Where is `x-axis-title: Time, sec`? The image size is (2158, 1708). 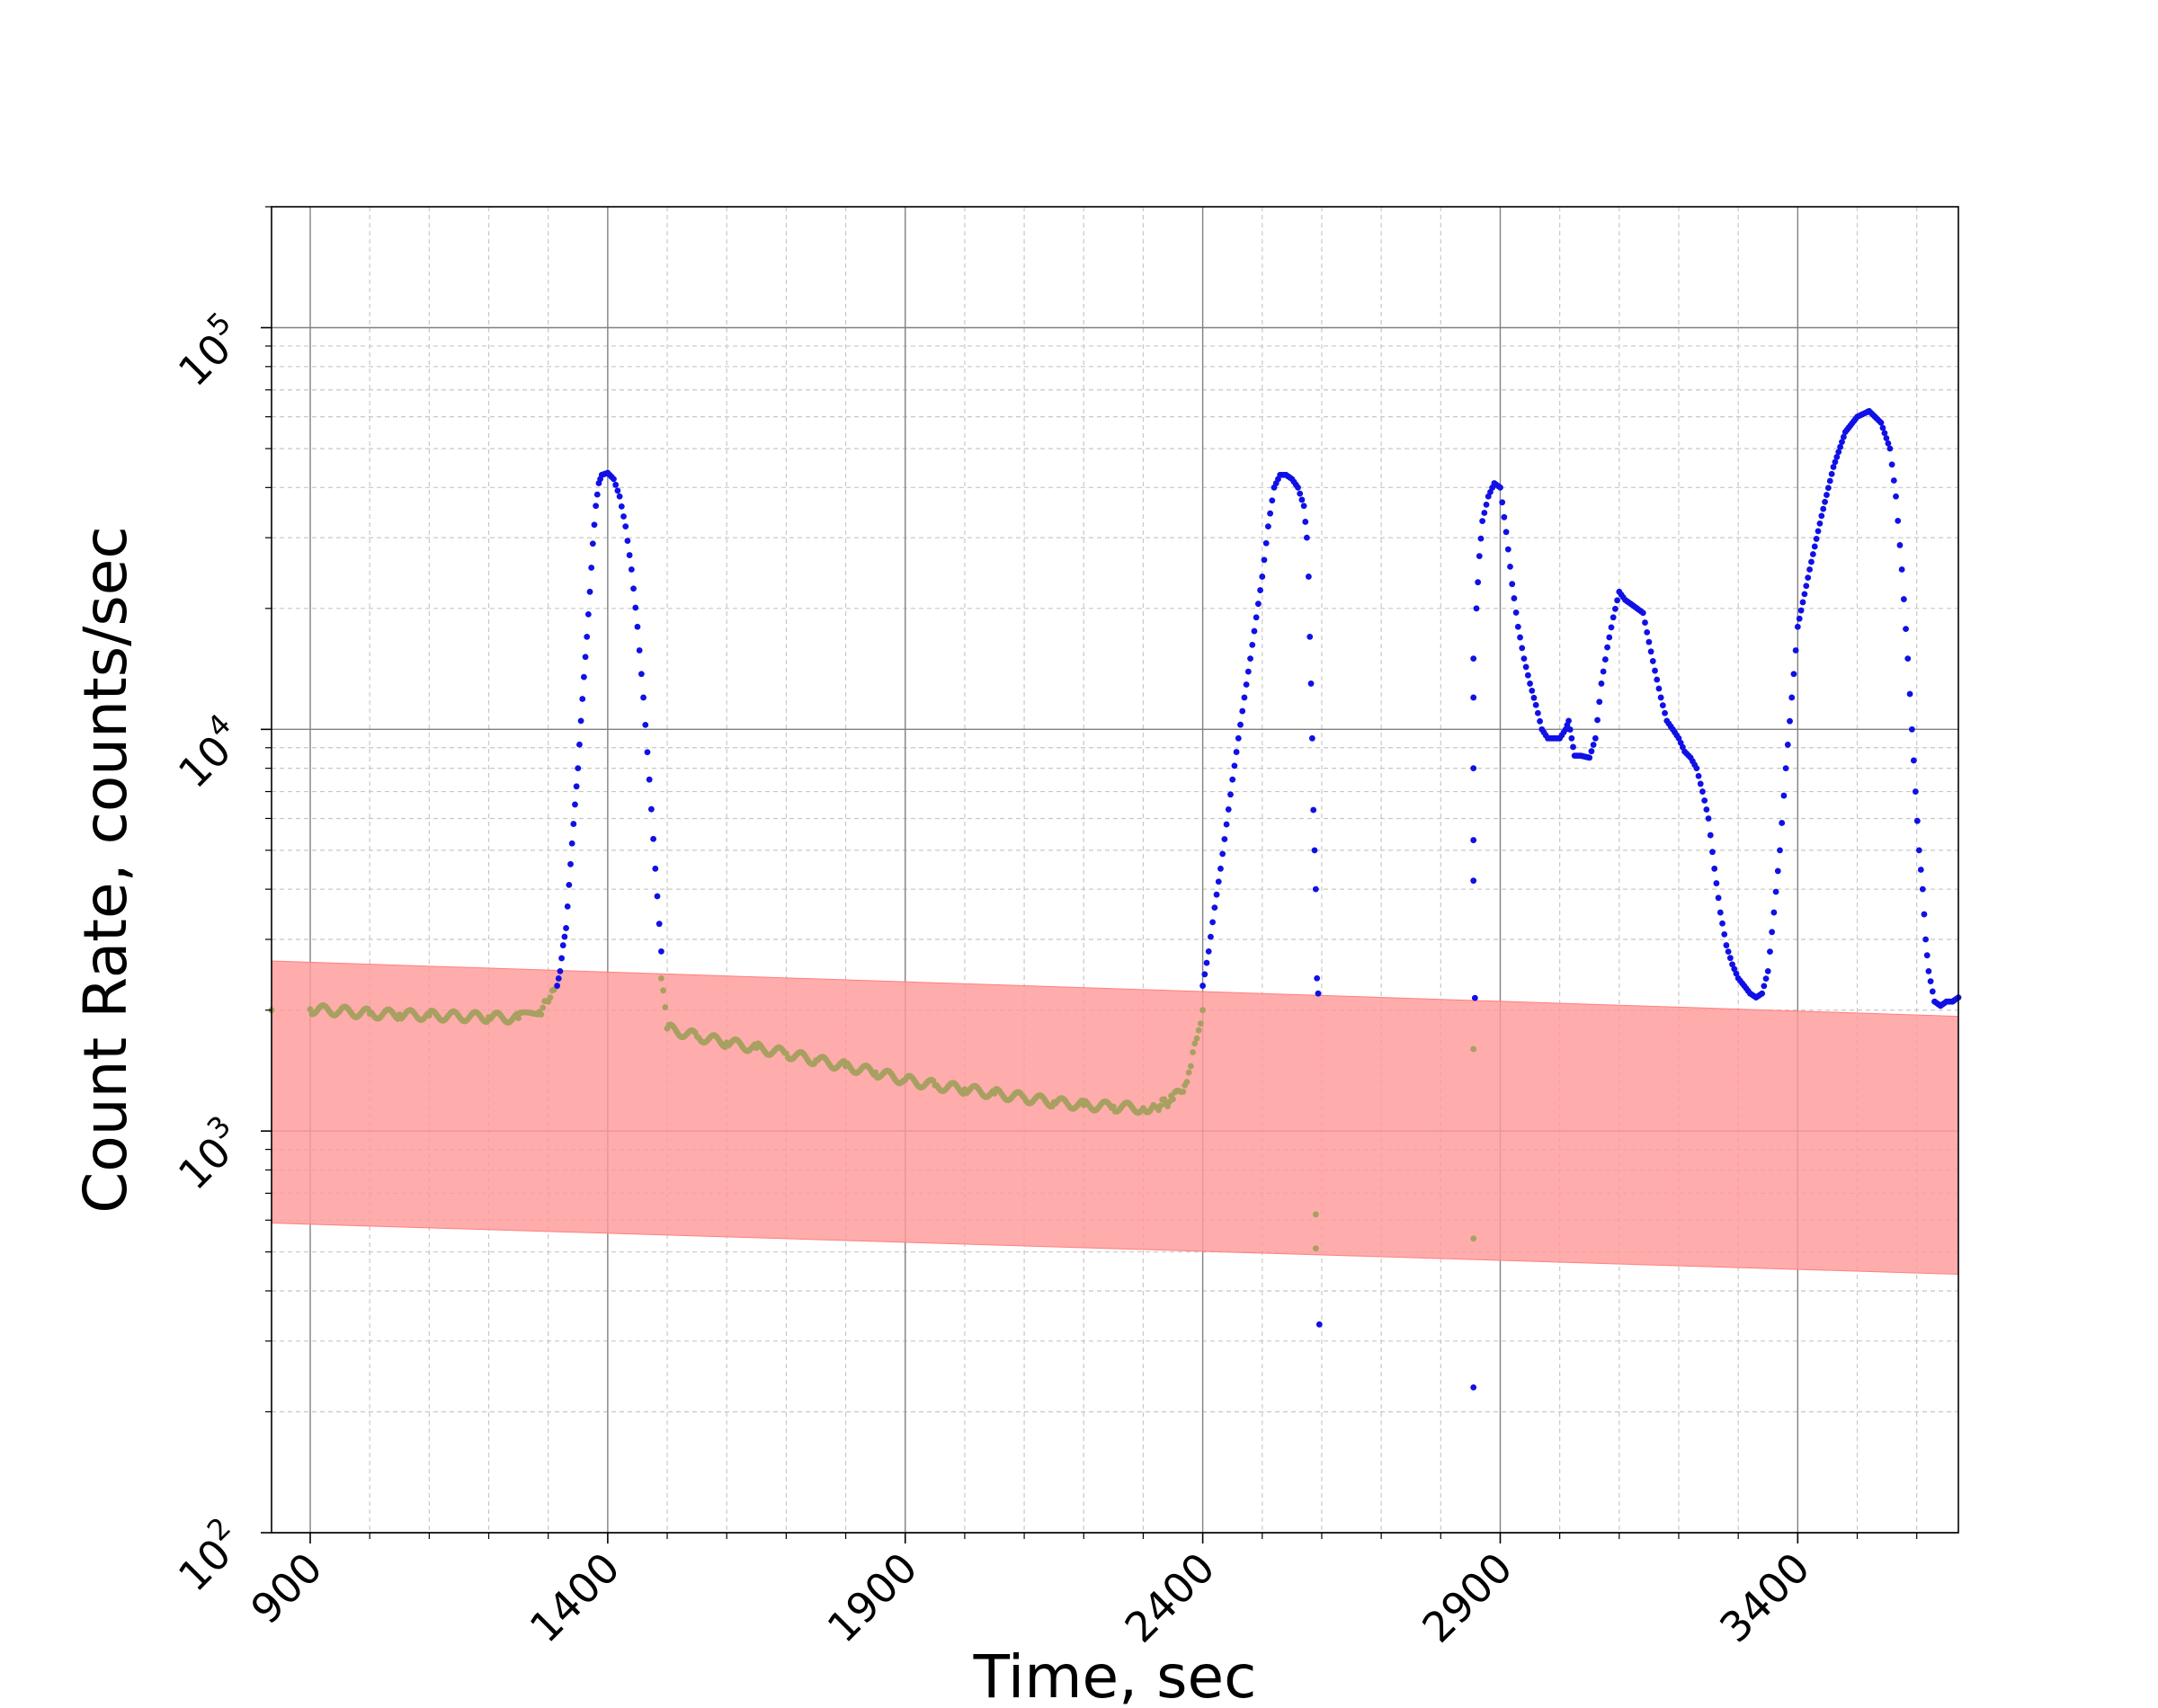
x-axis-title: Time, sec is located at coordinates (1115, 1675).